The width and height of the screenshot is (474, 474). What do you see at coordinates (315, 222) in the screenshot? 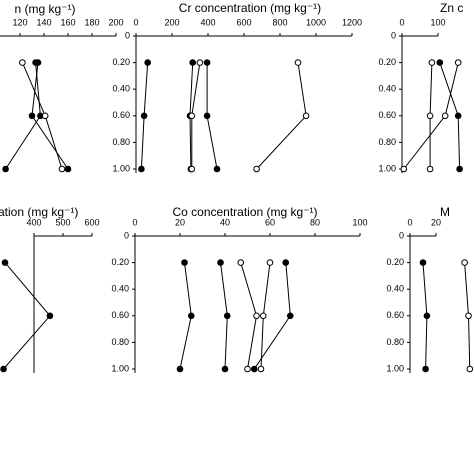
I see `x-tick-label: 80` at bounding box center [315, 222].